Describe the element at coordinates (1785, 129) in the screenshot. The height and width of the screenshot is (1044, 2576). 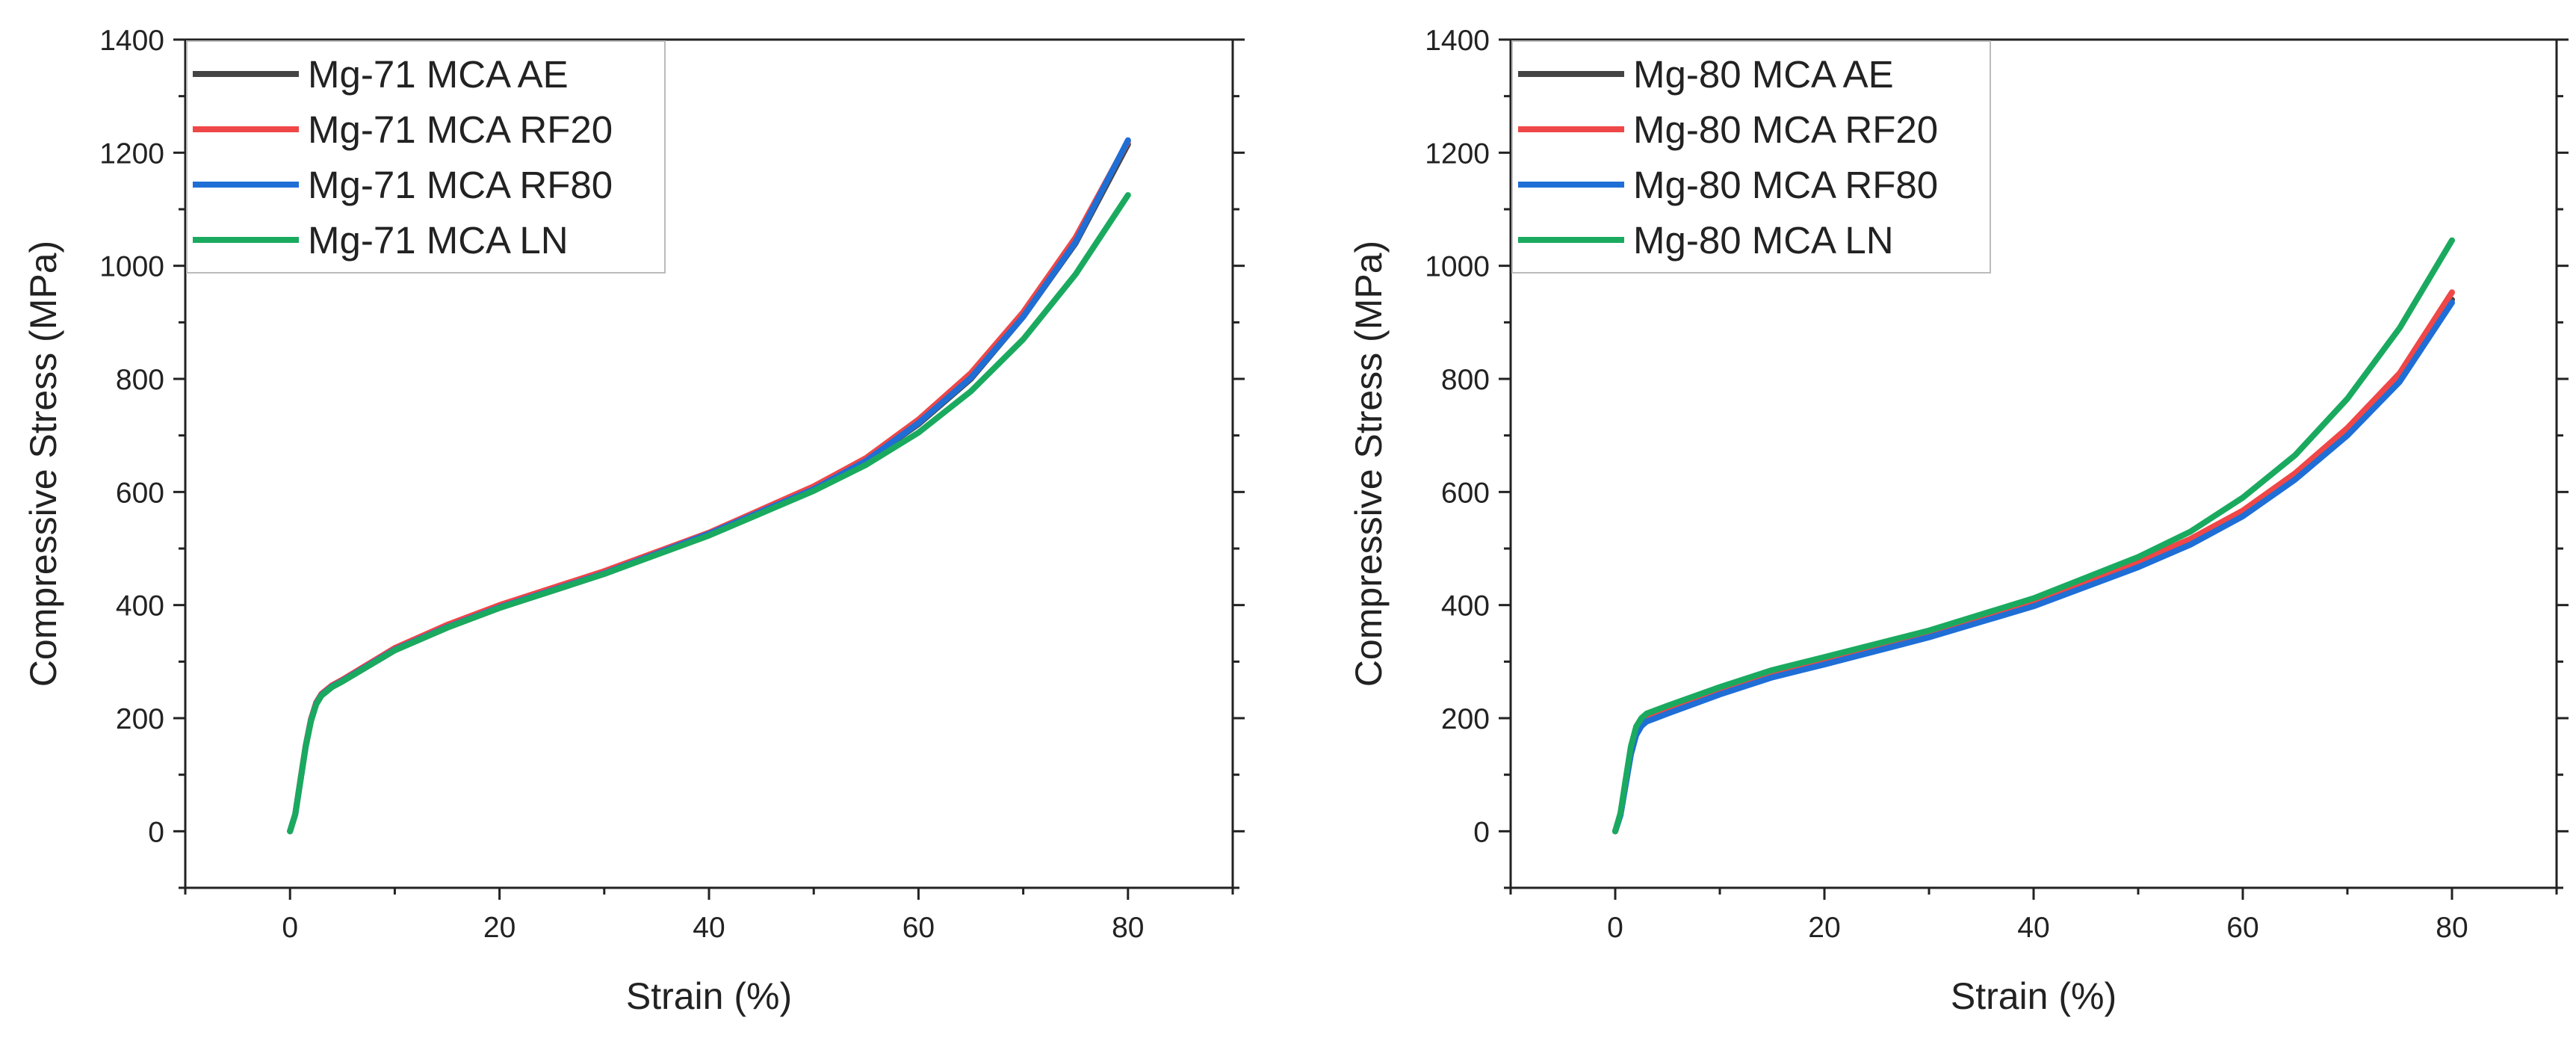
I see `legend-label: Mg-80 MCA RF20` at that location.